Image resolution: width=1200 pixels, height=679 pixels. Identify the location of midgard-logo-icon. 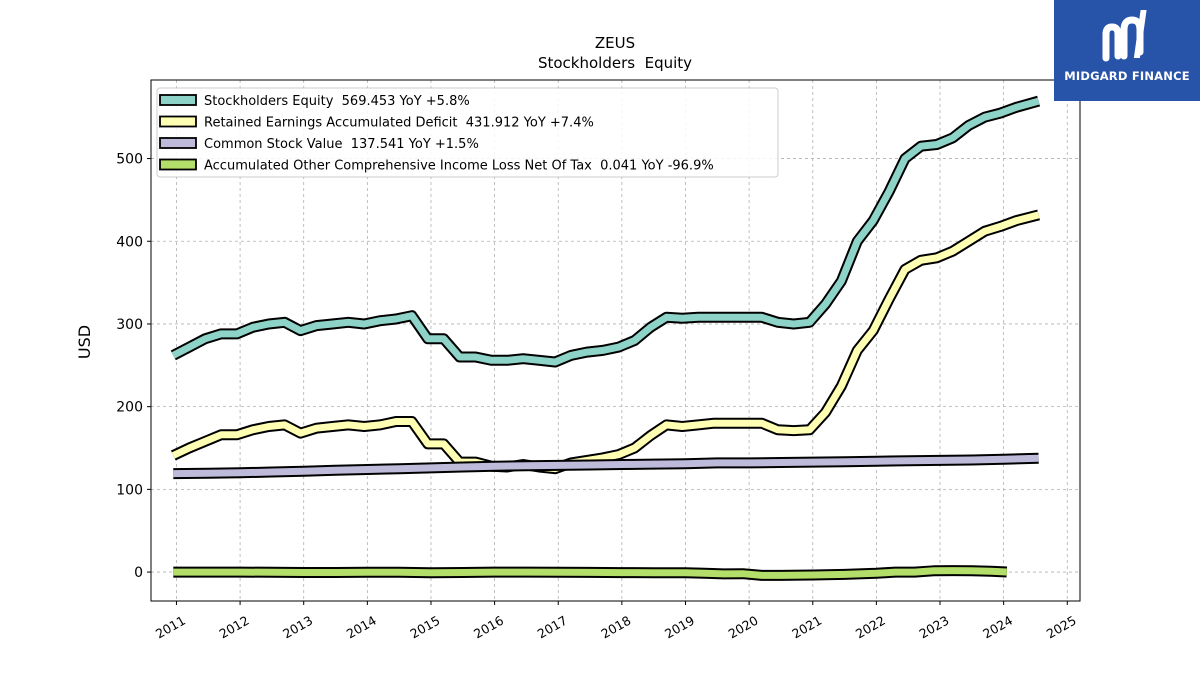
(1124, 36).